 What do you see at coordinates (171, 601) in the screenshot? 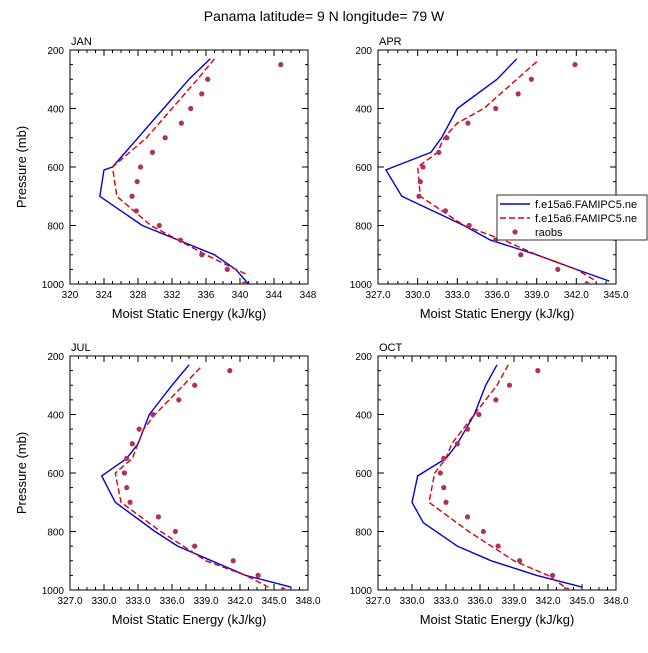
I see `x-tick-label: 336.0` at bounding box center [171, 601].